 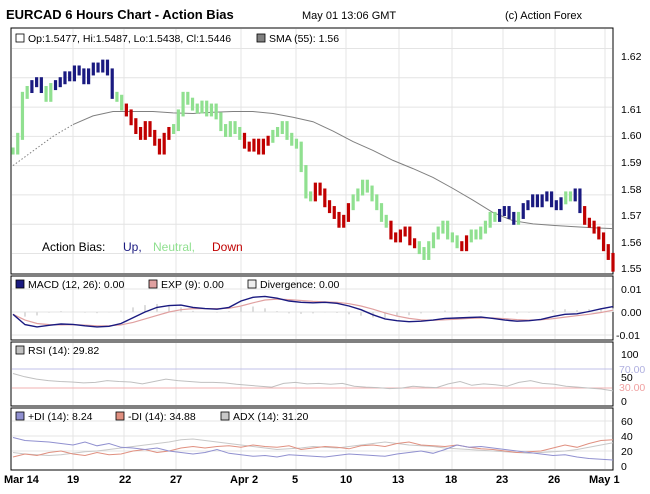 What do you see at coordinates (261, 38) in the screenshot?
I see `sma-legend-box` at bounding box center [261, 38].